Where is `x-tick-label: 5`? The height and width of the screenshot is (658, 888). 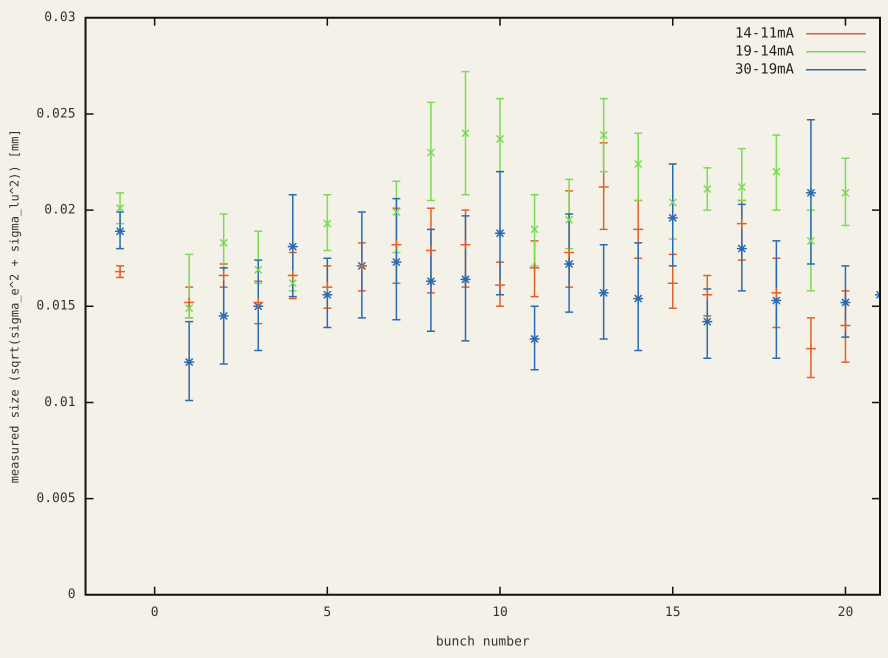
x-tick-label: 5 is located at coordinates (327, 612).